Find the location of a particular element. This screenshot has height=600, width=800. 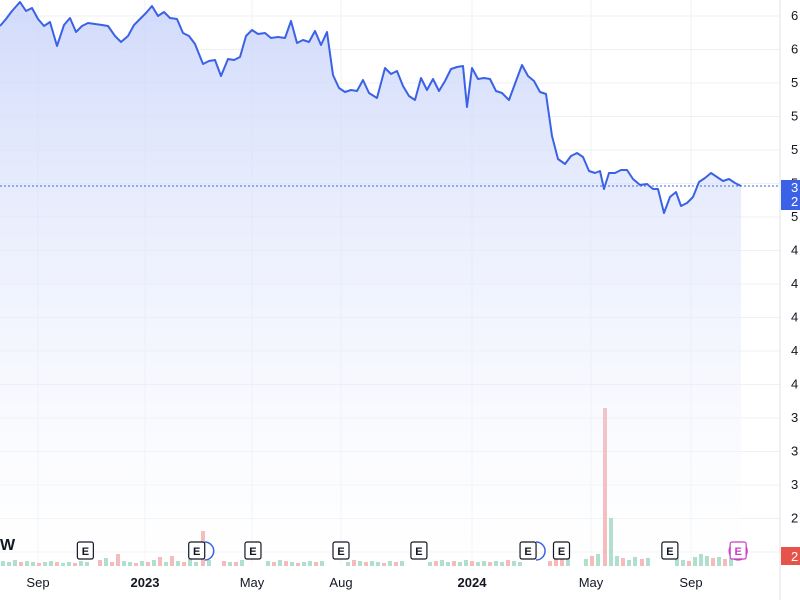

current-price-label: 2 is located at coordinates (794, 201).